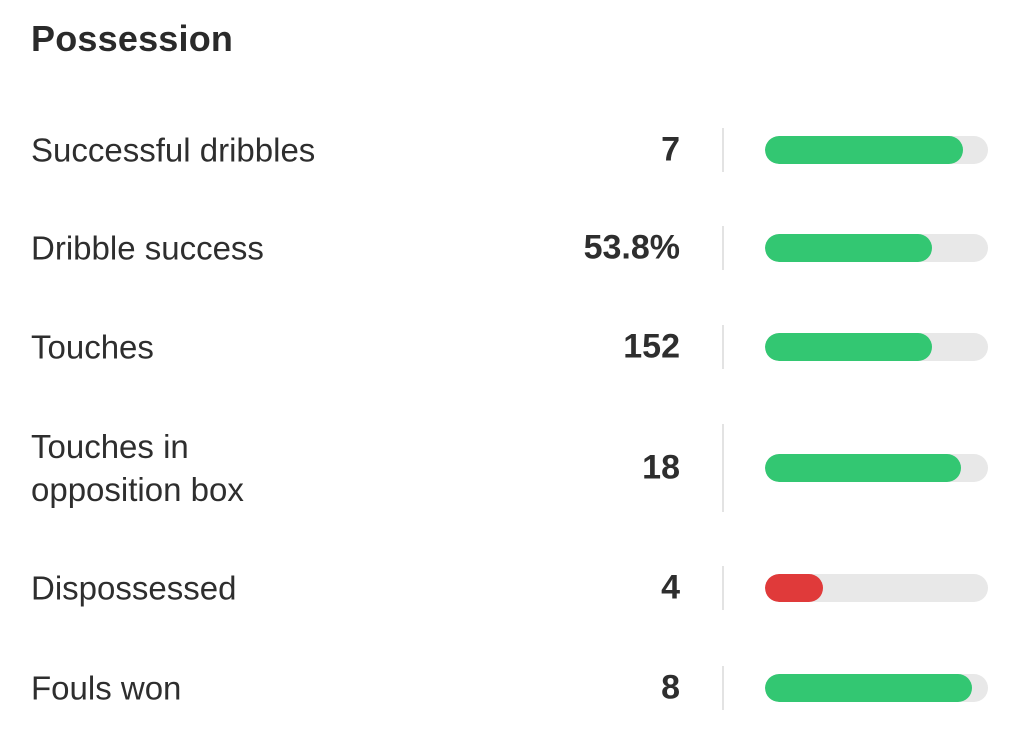  What do you see at coordinates (106, 688) in the screenshot?
I see `stat-label: Fouls won` at bounding box center [106, 688].